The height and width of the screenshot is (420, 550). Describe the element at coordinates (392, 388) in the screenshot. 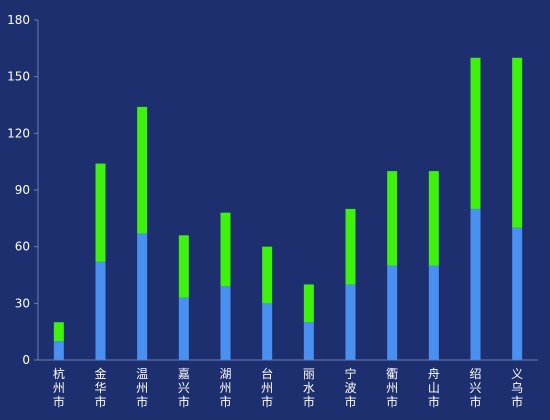

I see `x-category-label: 衢州市` at that location.